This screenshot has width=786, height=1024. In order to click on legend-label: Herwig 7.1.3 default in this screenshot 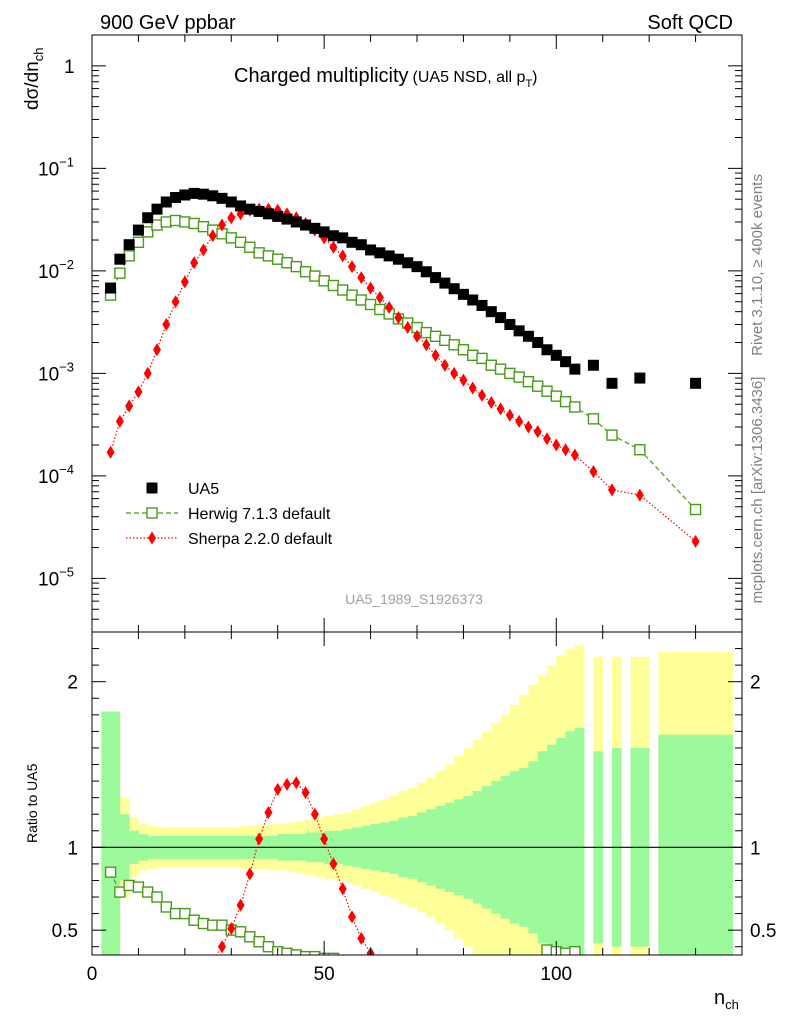, I will do `click(259, 514)`.